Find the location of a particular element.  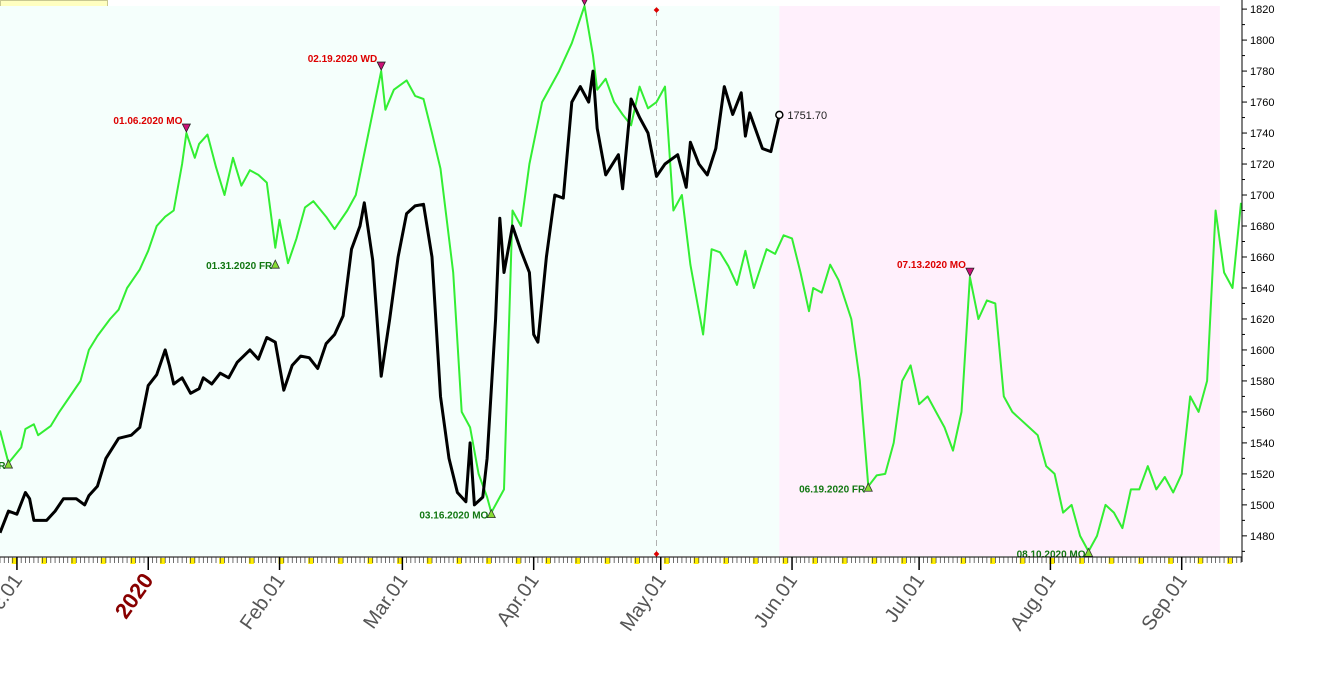

x-tick-label: Sep.01 is located at coordinates (1164, 602).